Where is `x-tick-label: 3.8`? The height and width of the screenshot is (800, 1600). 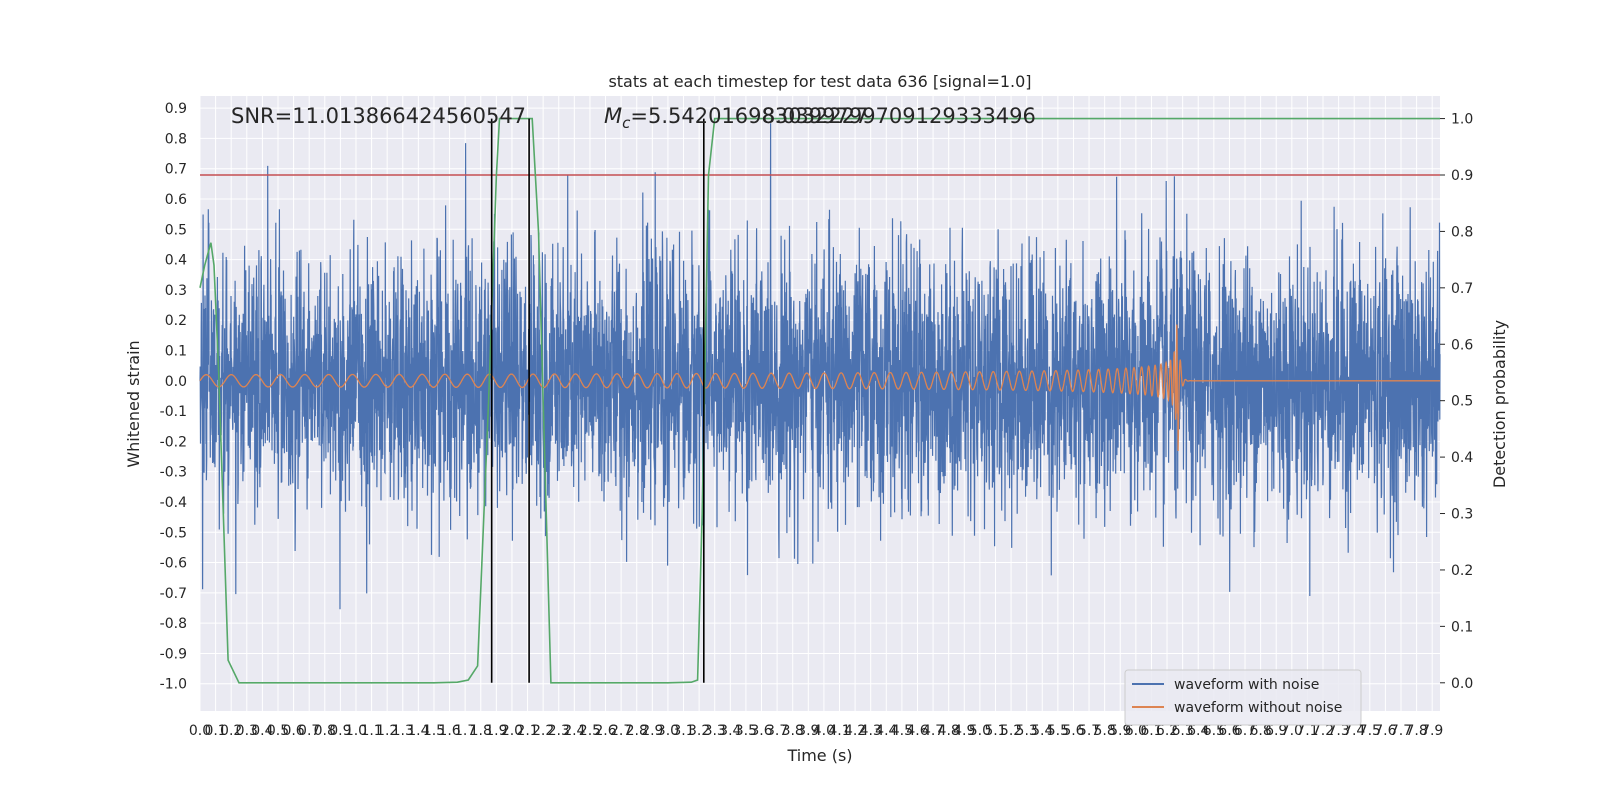 x-tick-label: 3.8 is located at coordinates (793, 731).